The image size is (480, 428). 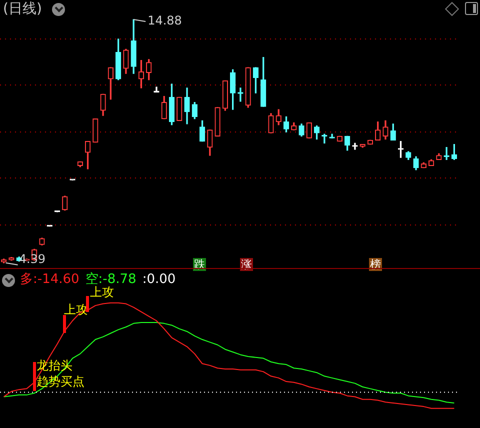 I want to click on text: 多:-14.60, so click(x=50, y=279).